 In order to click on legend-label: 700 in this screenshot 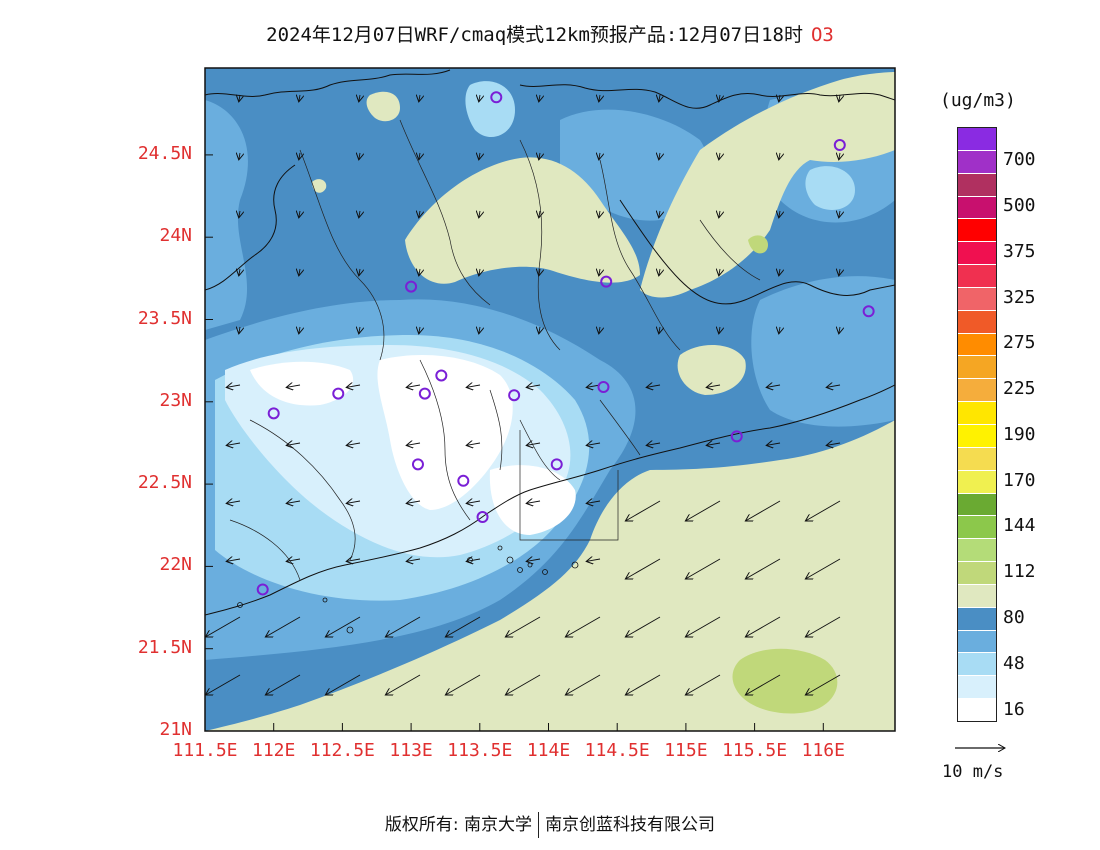, I will do `click(1019, 160)`.